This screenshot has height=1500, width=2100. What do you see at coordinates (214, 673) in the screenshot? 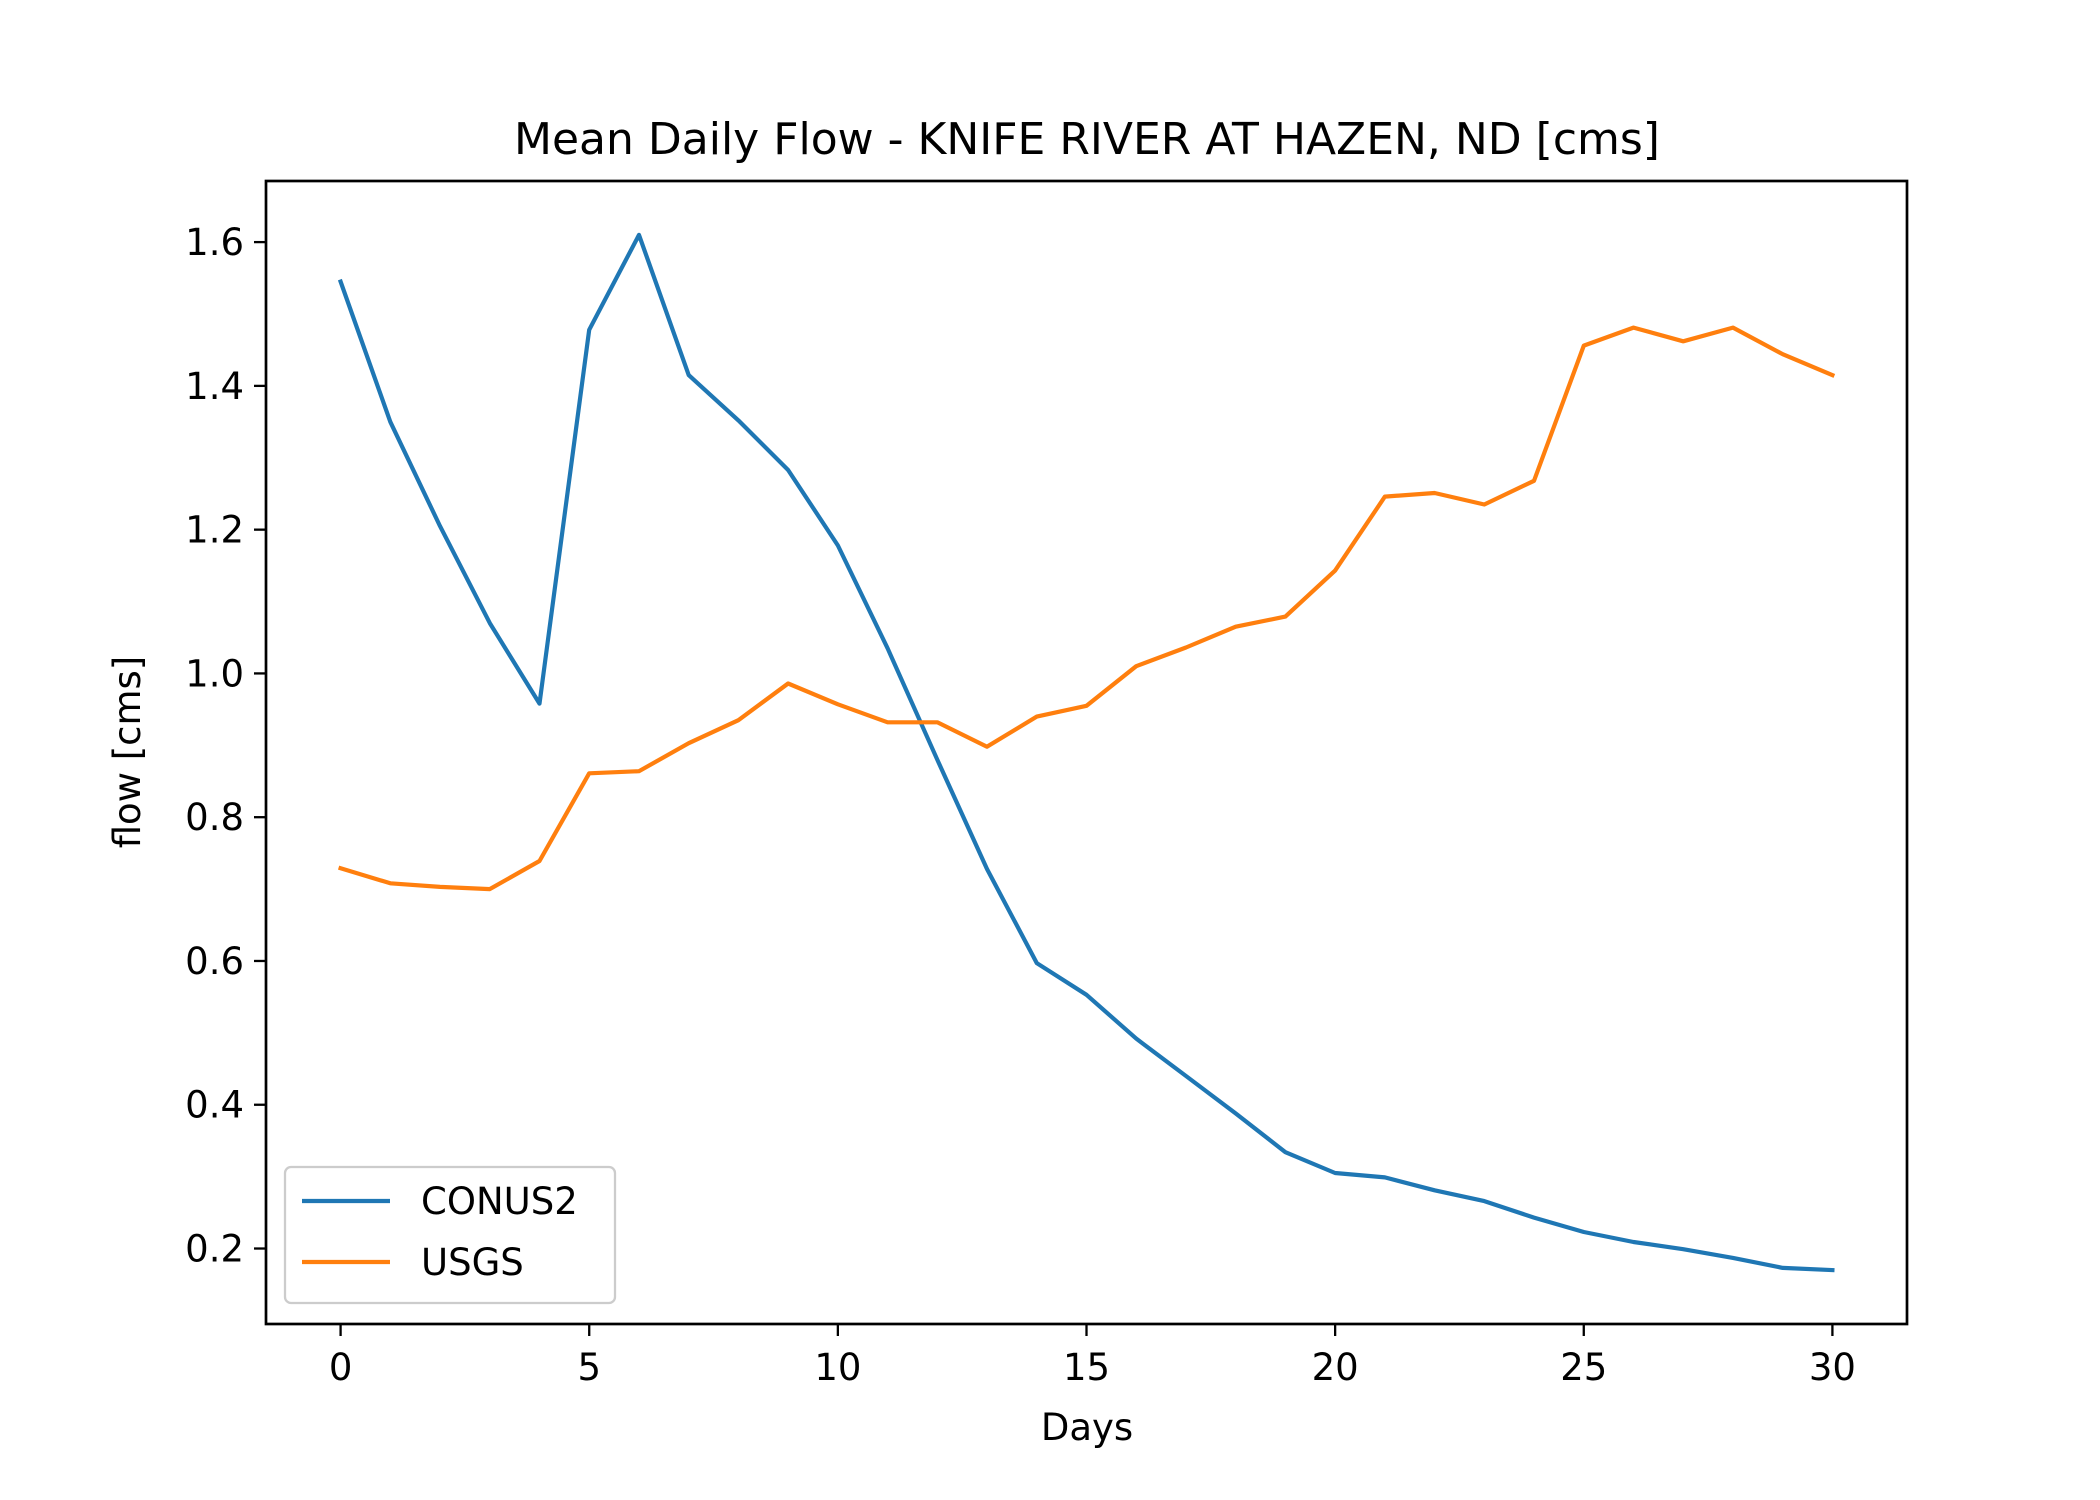
I see `y-tick-label: 1.0` at bounding box center [214, 673].